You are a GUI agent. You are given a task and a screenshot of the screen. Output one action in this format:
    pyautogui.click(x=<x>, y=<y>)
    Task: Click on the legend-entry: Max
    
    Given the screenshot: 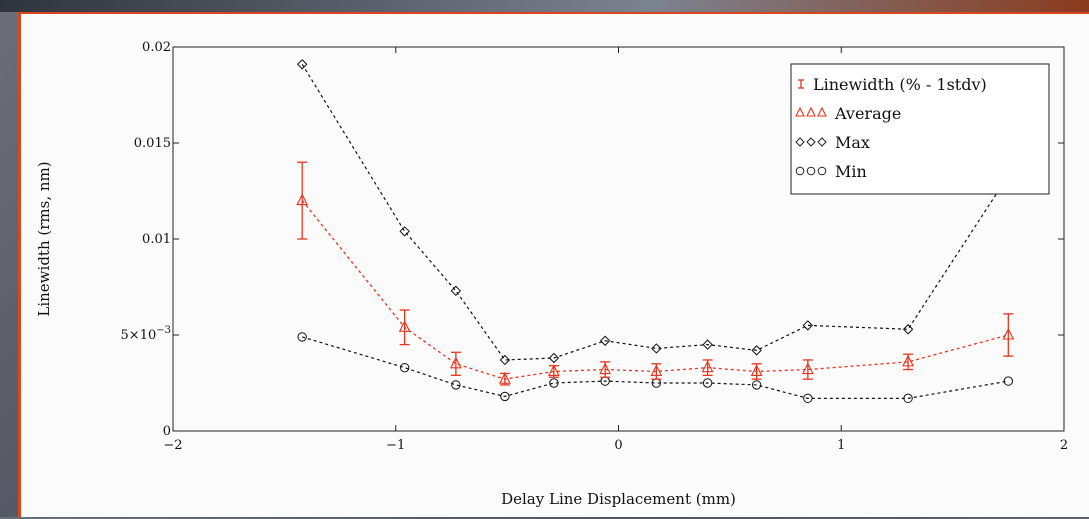 What is the action you would take?
    pyautogui.click(x=832, y=142)
    